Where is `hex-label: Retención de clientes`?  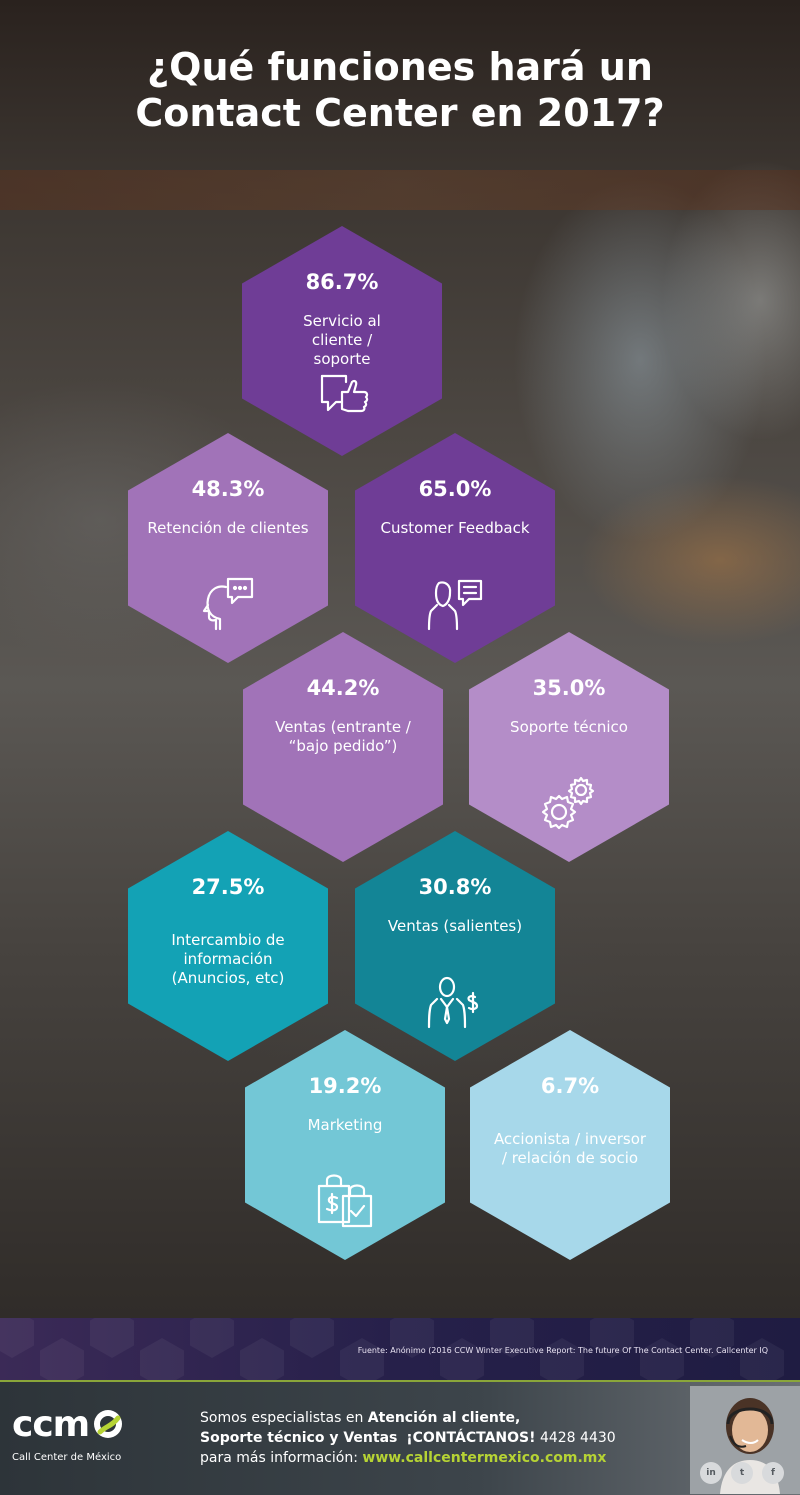 hex-label: Retención de clientes is located at coordinates (228, 528).